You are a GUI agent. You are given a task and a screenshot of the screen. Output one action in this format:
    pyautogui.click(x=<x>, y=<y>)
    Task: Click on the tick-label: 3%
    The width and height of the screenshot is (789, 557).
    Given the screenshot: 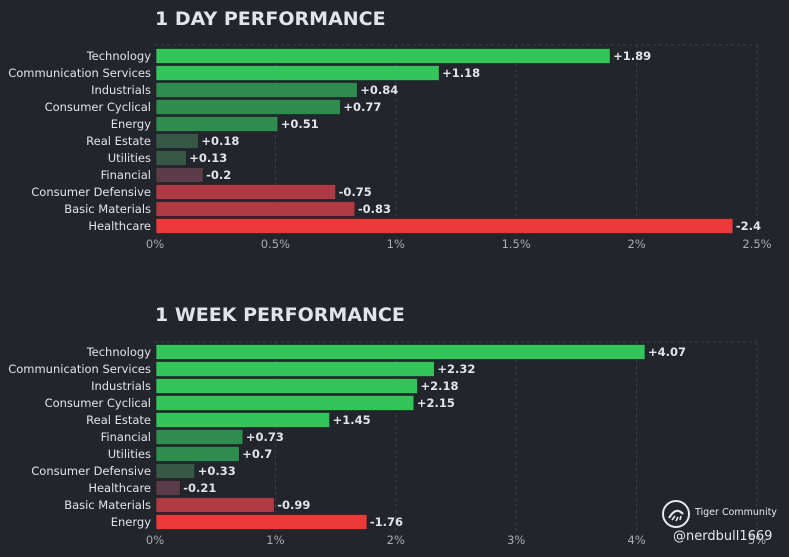 What is the action you would take?
    pyautogui.click(x=516, y=540)
    